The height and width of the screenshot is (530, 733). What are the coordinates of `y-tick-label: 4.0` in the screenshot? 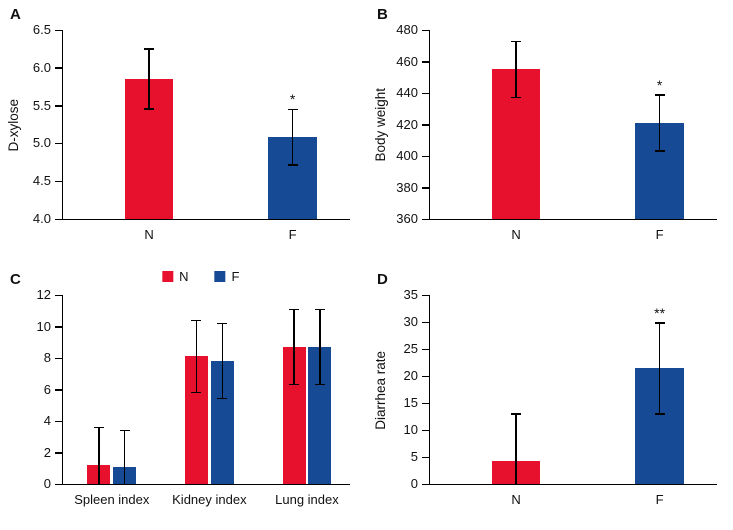 It's located at (41, 218).